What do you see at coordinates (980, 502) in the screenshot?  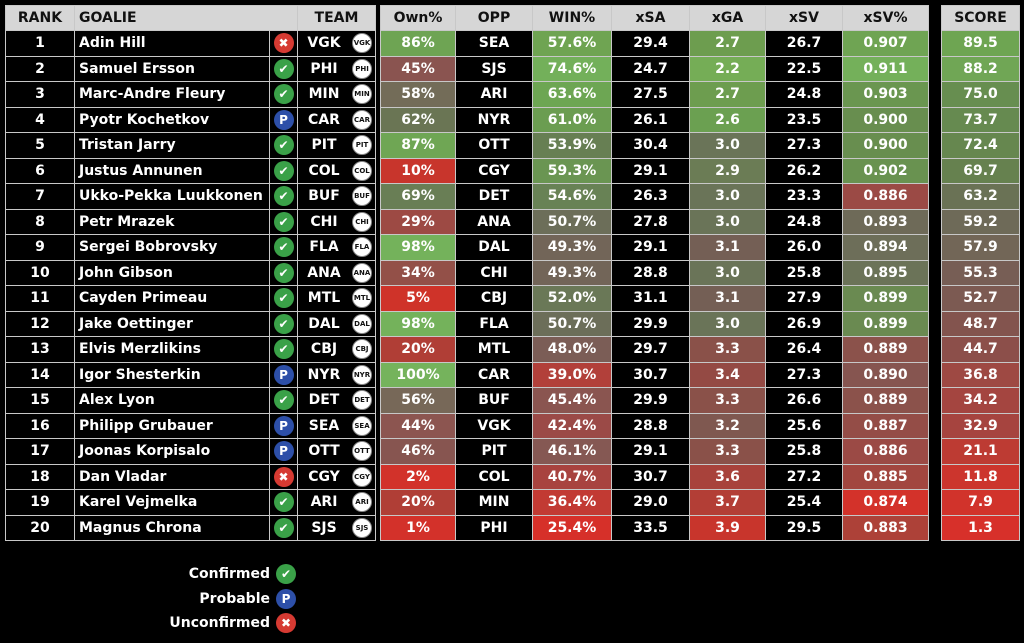 I see `score-row: 7.9` at bounding box center [980, 502].